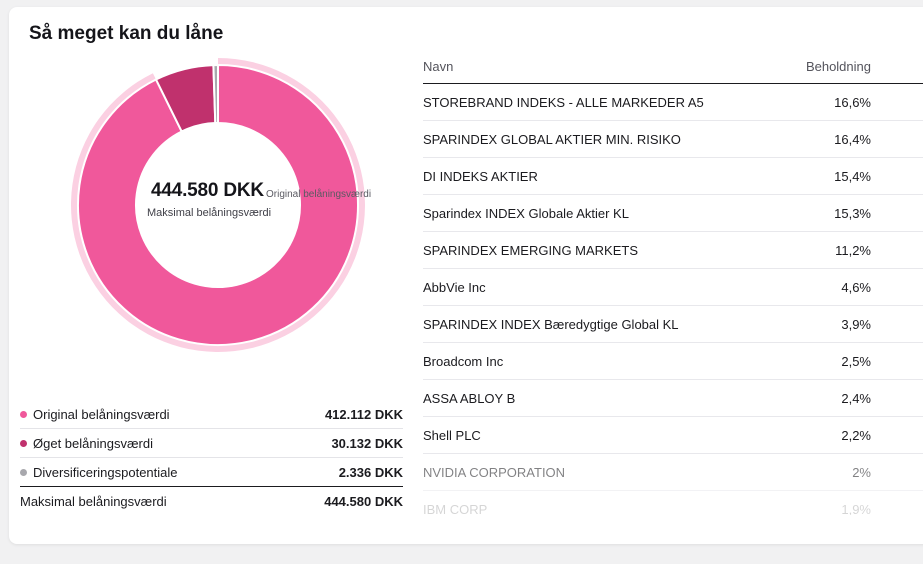 The height and width of the screenshot is (564, 923). What do you see at coordinates (469, 398) in the screenshot?
I see `holding-name: ASSA ABLOY B` at bounding box center [469, 398].